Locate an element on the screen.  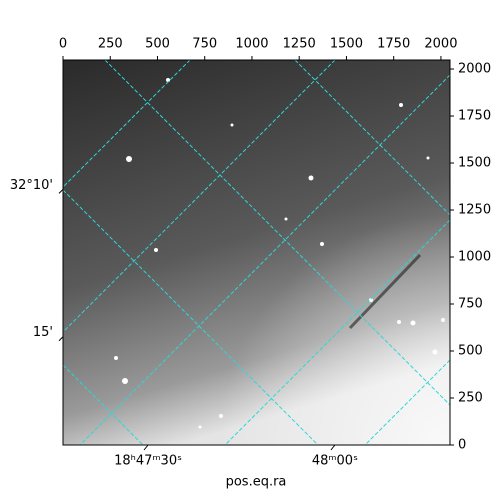
y-tick-label: 0 is located at coordinates (462, 445).